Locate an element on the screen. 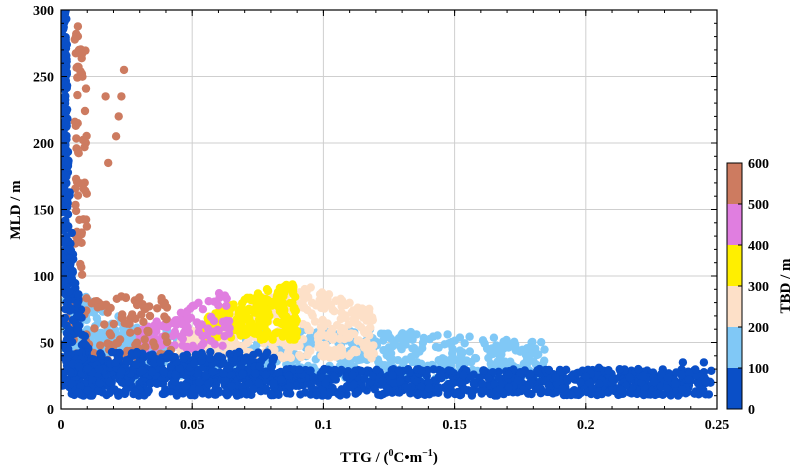  y-tick-label: 150 is located at coordinates (43, 211).